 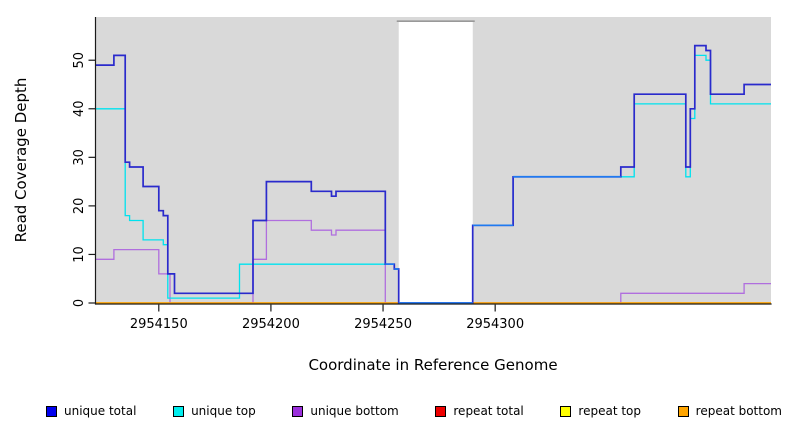 What do you see at coordinates (21, 160) in the screenshot?
I see `y-axis-title: Read Coverage Depth` at bounding box center [21, 160].